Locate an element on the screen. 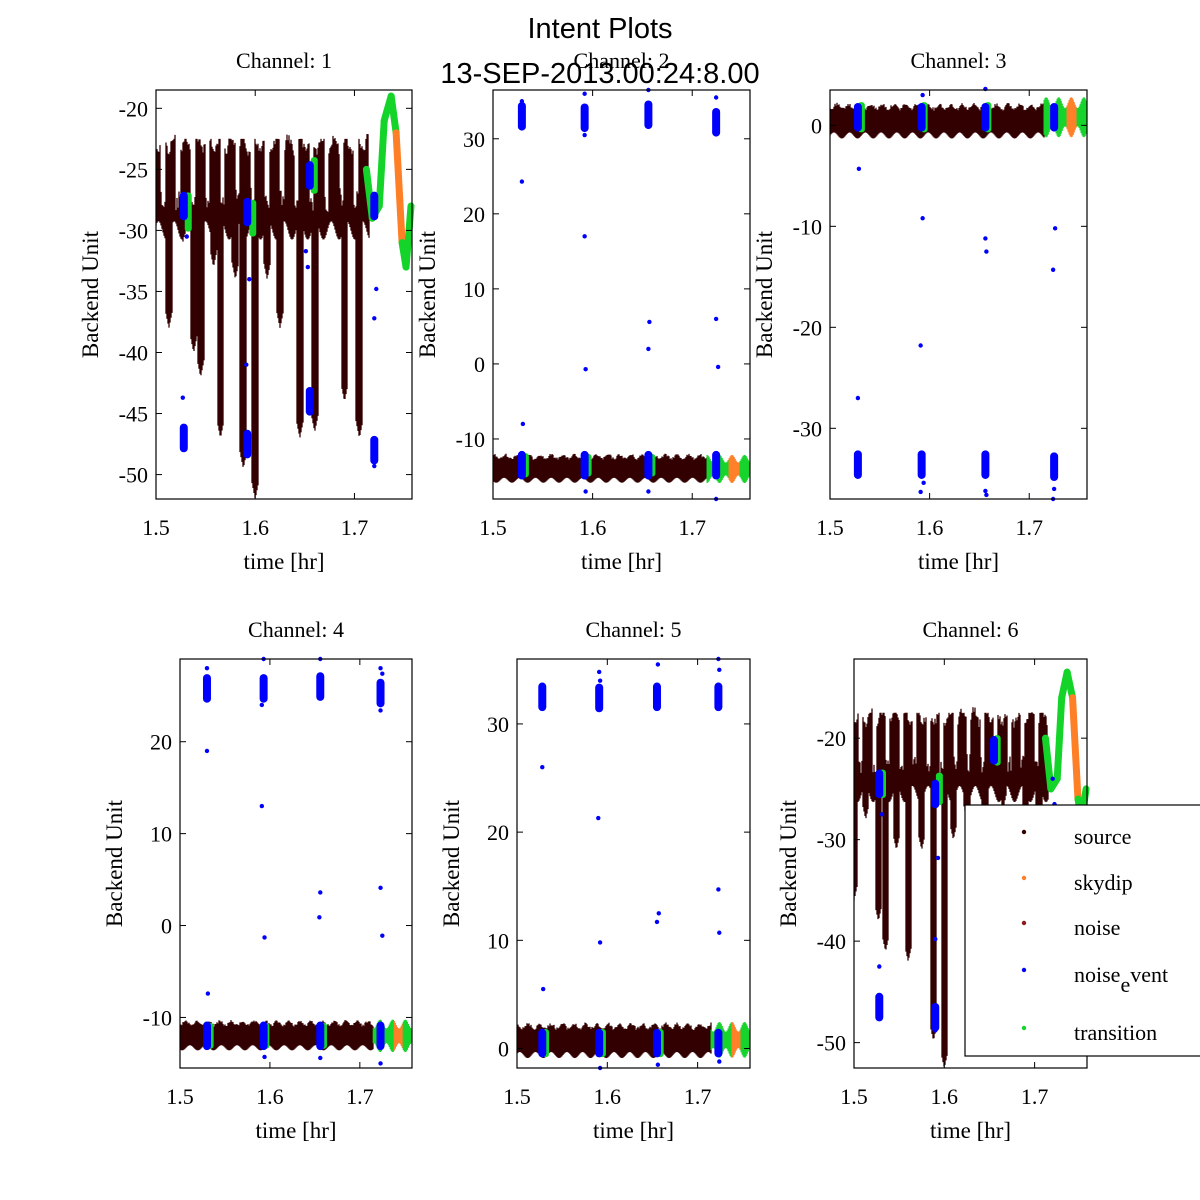 This screenshot has height=1200, width=1200. y-tick-label: -25 is located at coordinates (133, 169).